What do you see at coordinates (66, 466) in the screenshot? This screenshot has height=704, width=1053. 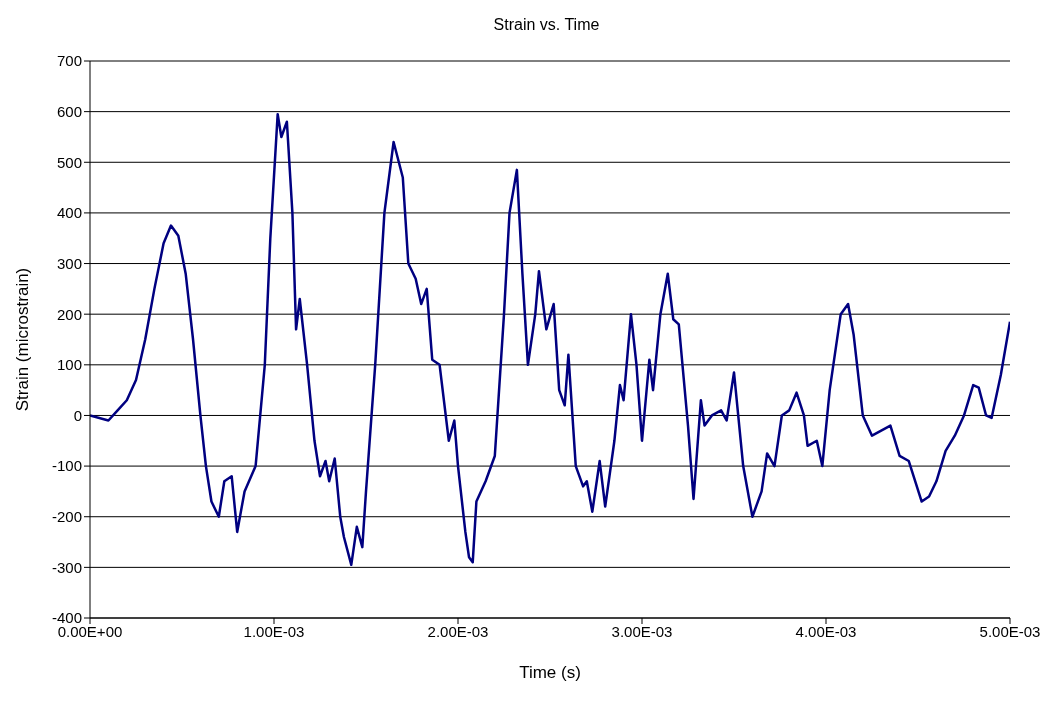 I see `y-tick-label: -100` at bounding box center [66, 466].